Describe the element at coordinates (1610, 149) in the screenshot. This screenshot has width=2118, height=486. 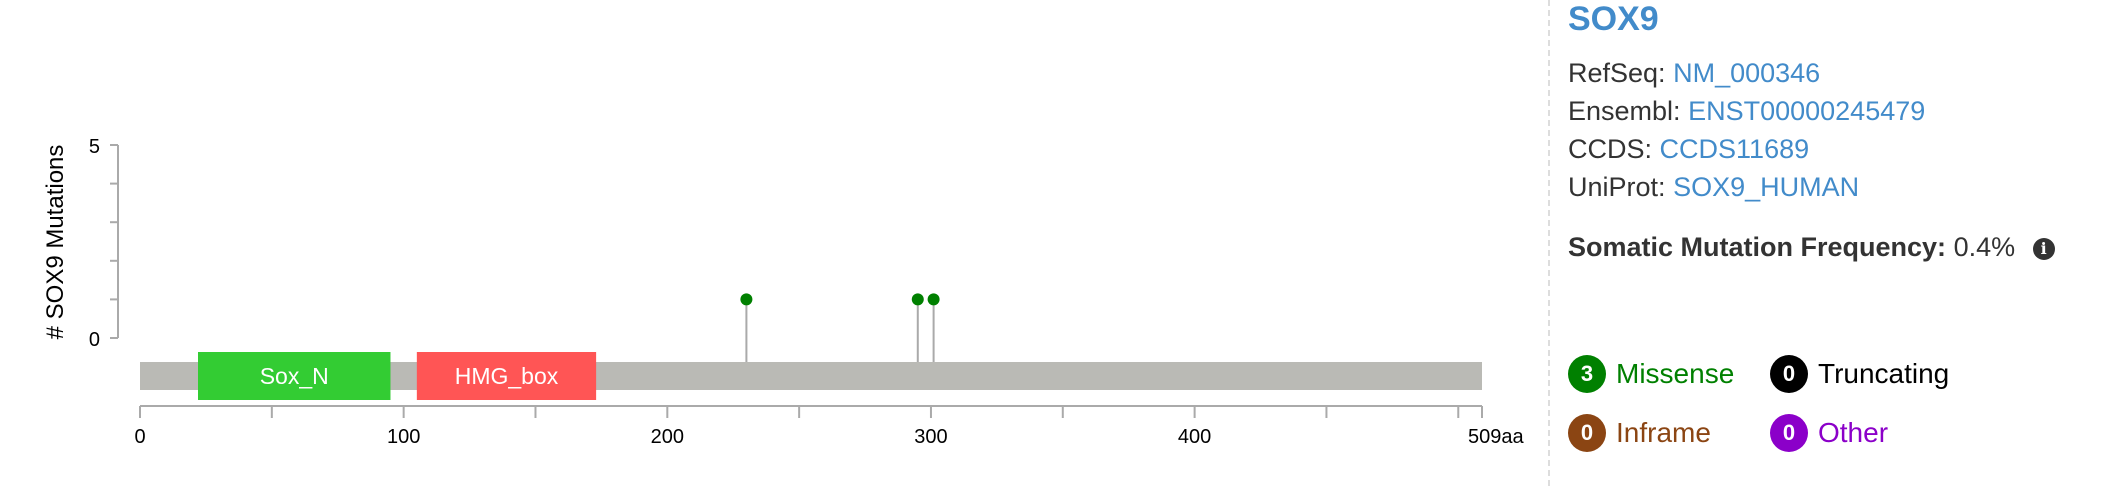
I see `ccds-label: CCDS:` at that location.